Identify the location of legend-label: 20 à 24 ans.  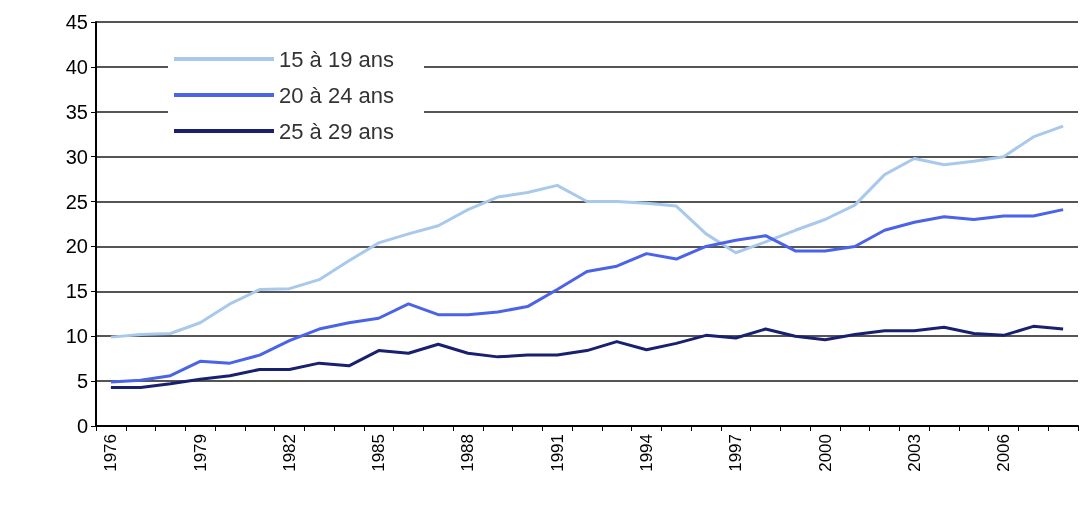
(336, 95).